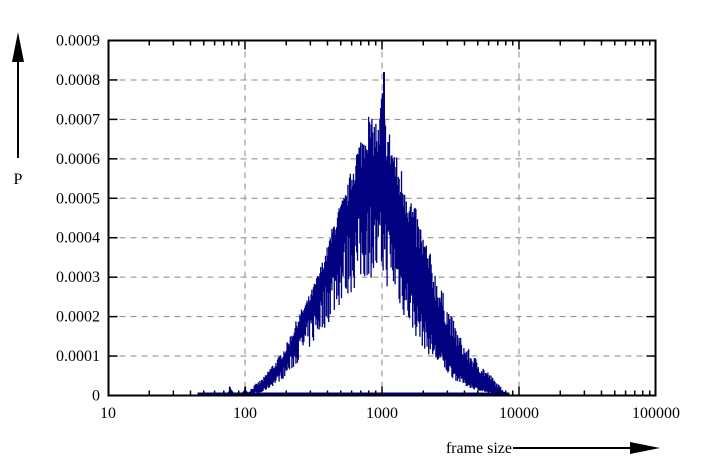  I want to click on y-tick-label: 0.0003, so click(78, 277).